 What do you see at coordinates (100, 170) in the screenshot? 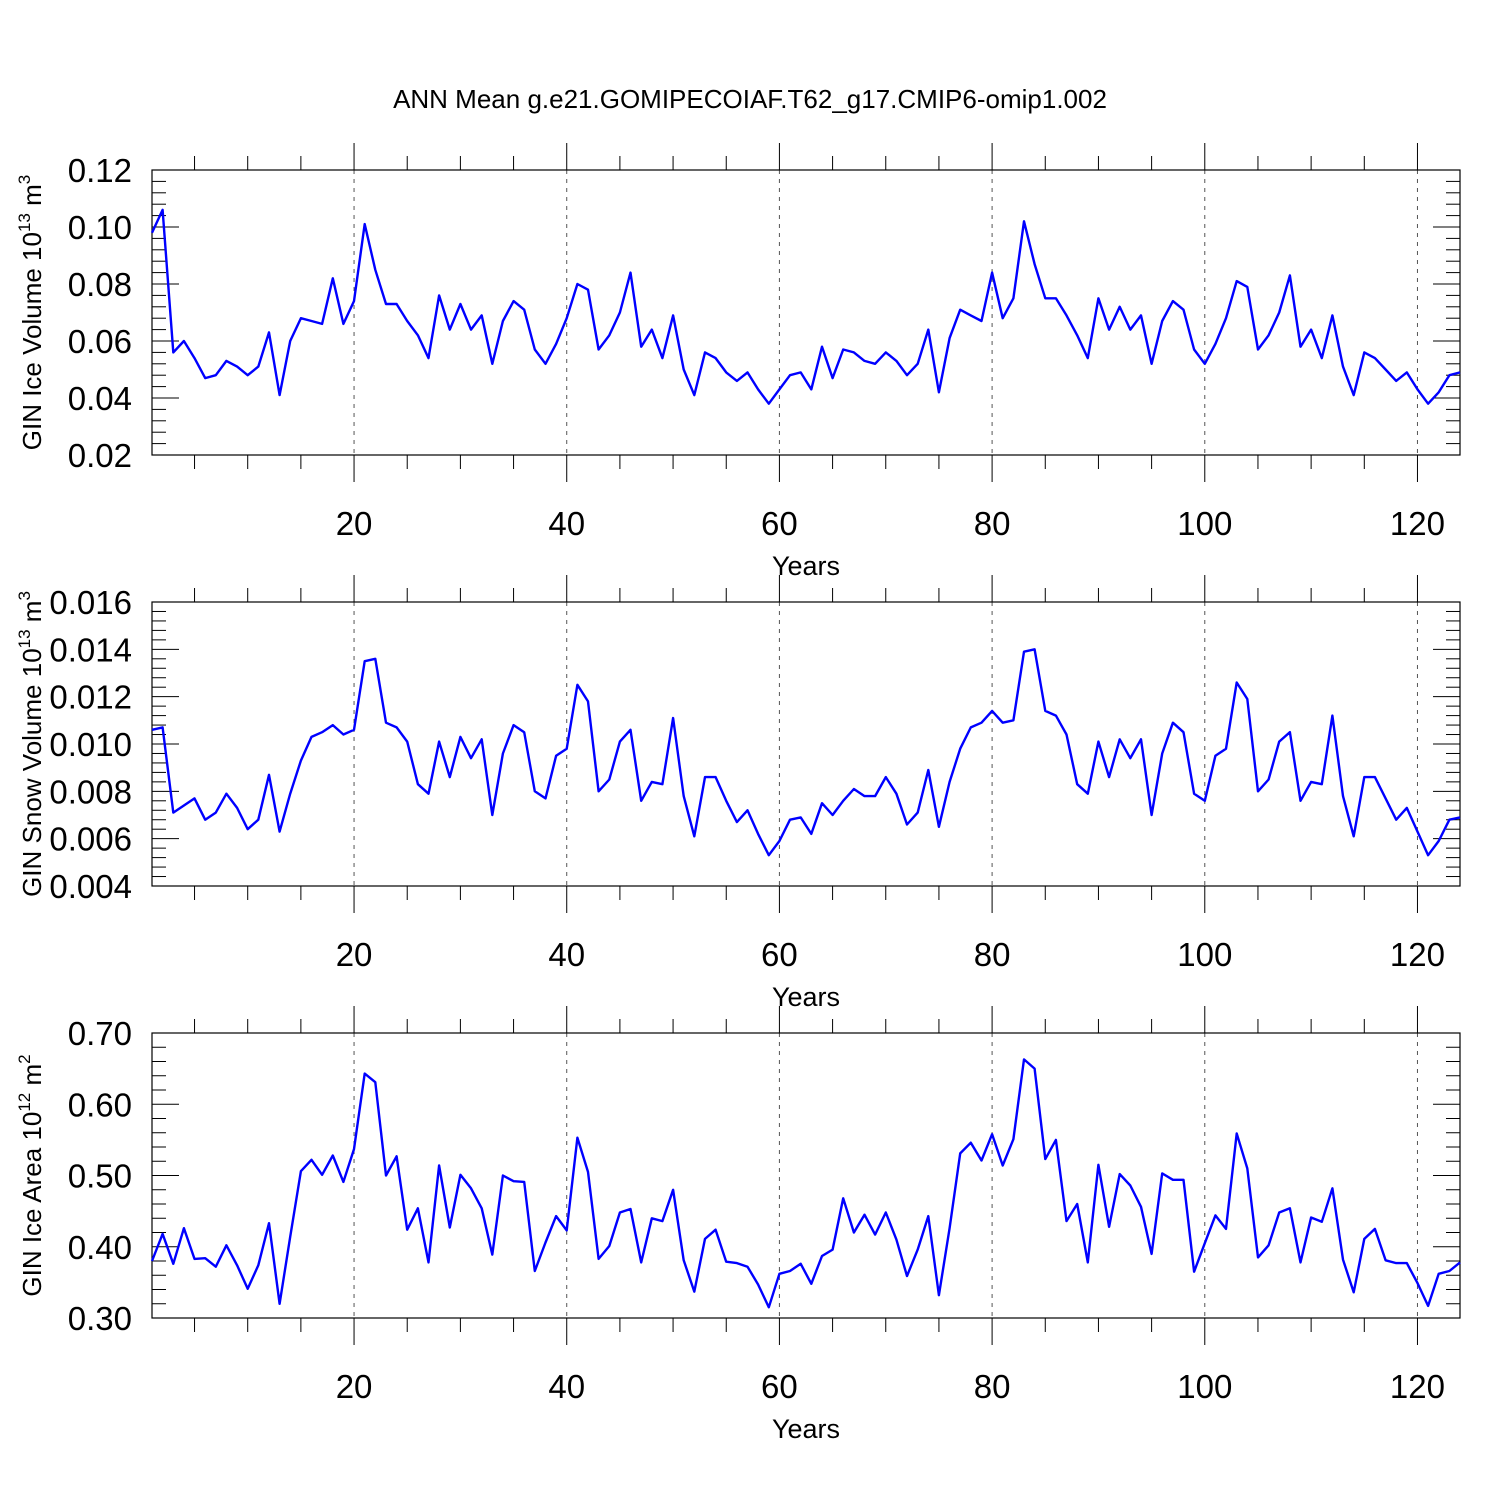
I see `y-tick-label: 0.12` at bounding box center [100, 170].